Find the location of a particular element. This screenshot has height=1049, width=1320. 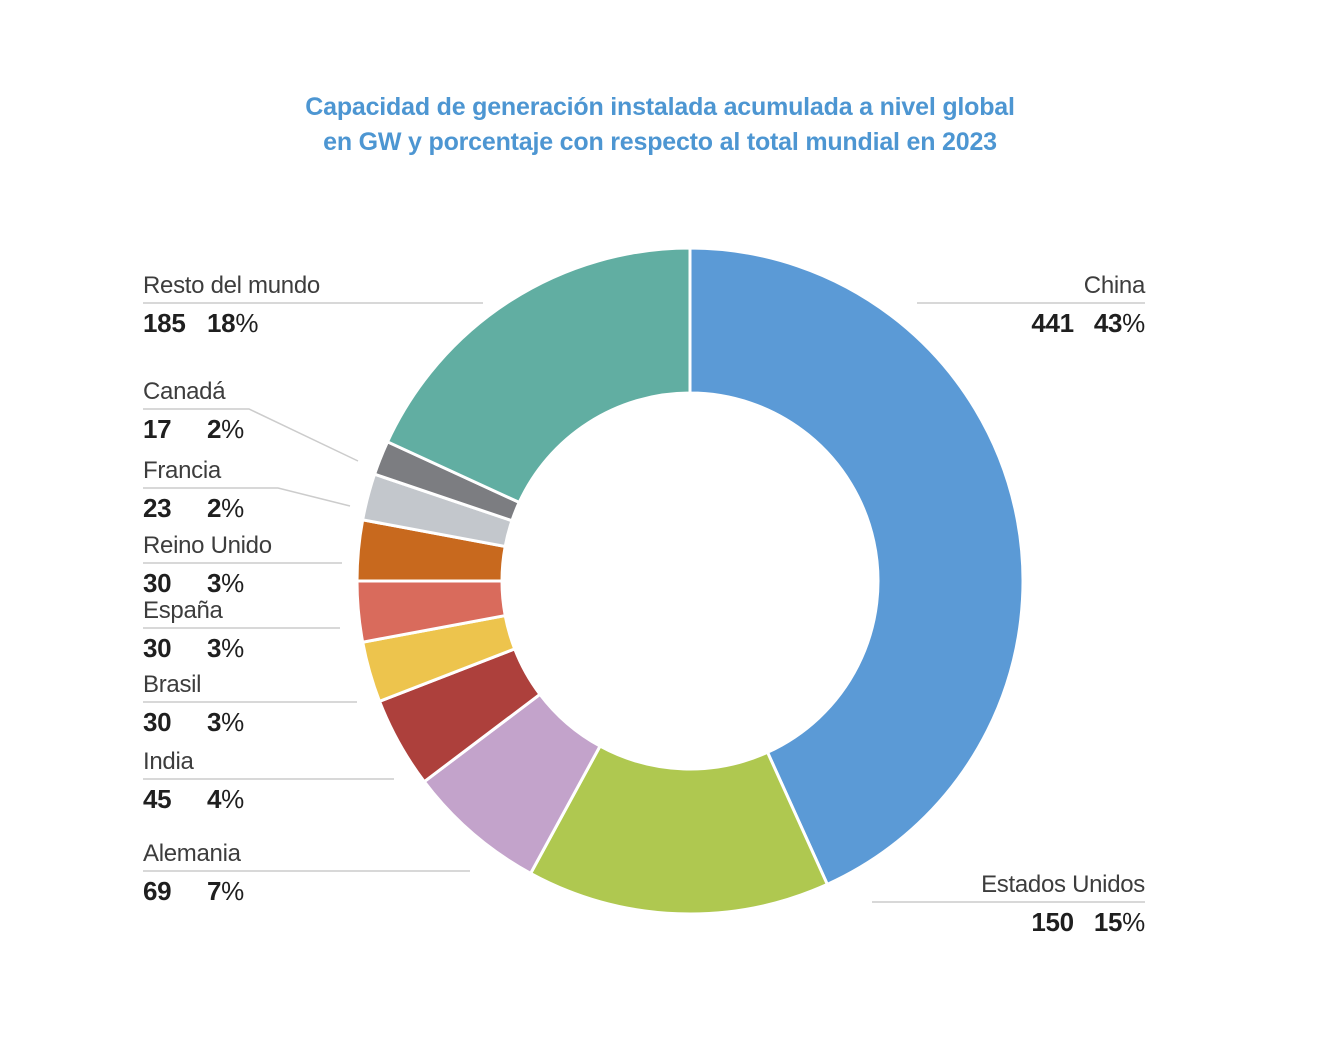

segment-name: Francia is located at coordinates (182, 470).